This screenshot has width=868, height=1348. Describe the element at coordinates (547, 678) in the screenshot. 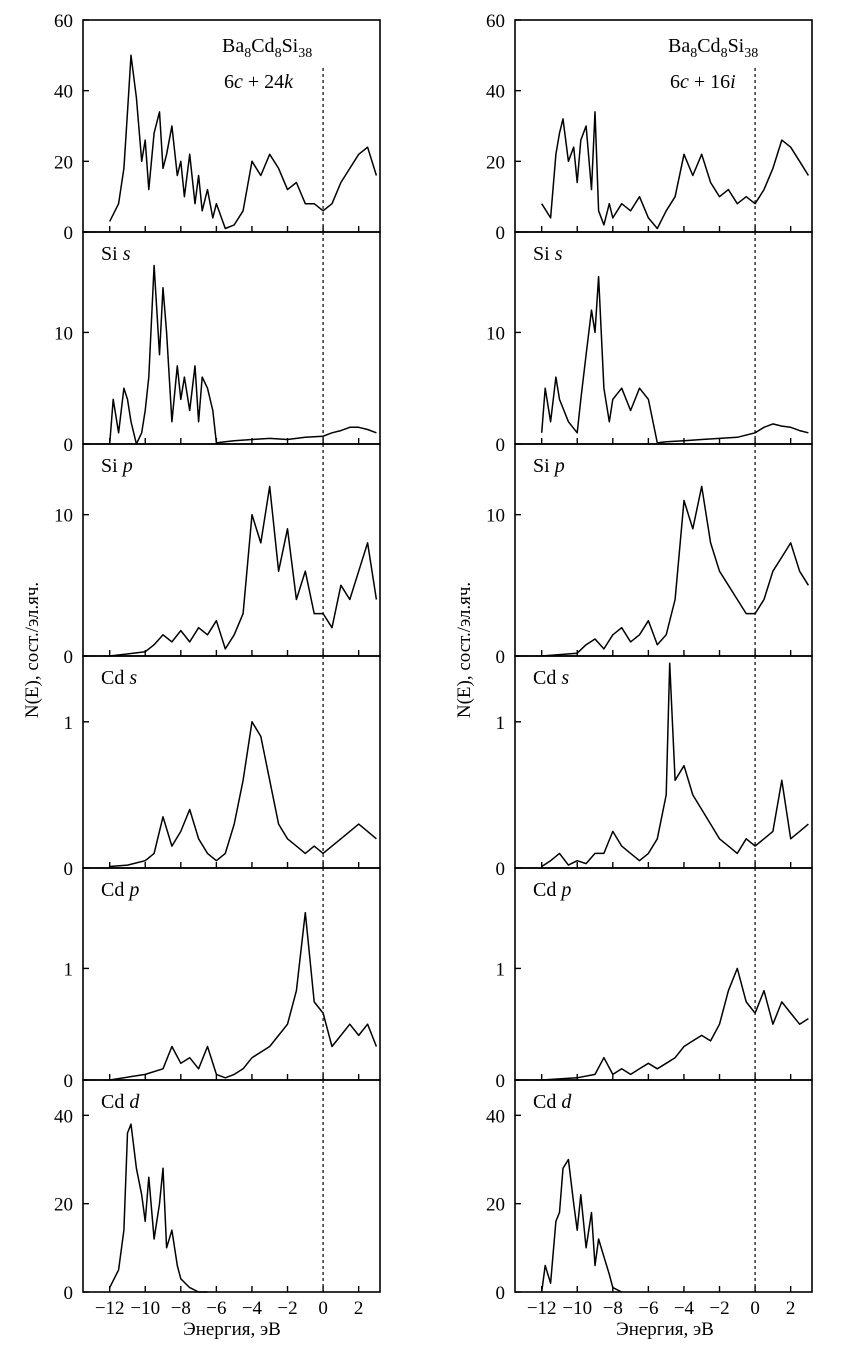

I see `right-panel-3-label-element: Cd` at that location.